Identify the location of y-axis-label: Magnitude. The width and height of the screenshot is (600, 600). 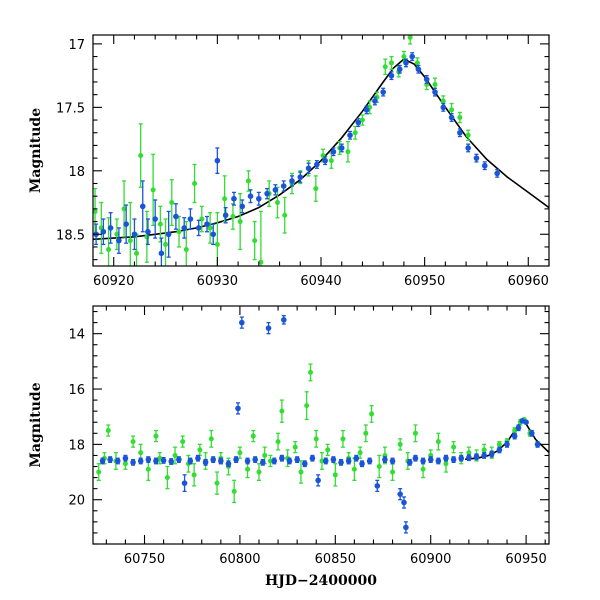
(36, 424).